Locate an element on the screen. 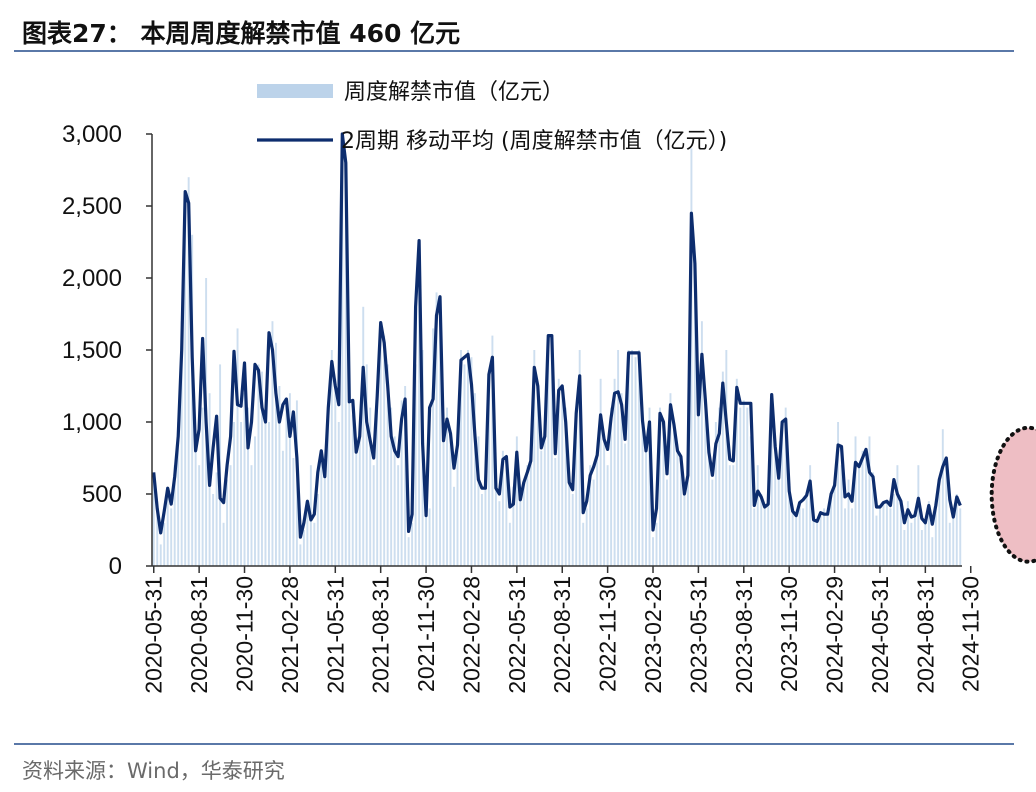 This screenshot has height=792, width=1036. x-tick-label: 2021-11-30 is located at coordinates (426, 634).